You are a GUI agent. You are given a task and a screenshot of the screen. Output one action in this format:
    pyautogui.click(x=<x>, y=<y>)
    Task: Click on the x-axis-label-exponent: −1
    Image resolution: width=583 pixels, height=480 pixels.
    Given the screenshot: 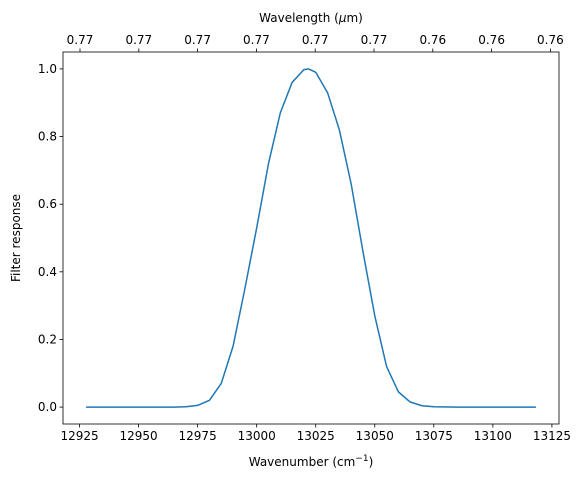 What is the action you would take?
    pyautogui.click(x=361, y=459)
    